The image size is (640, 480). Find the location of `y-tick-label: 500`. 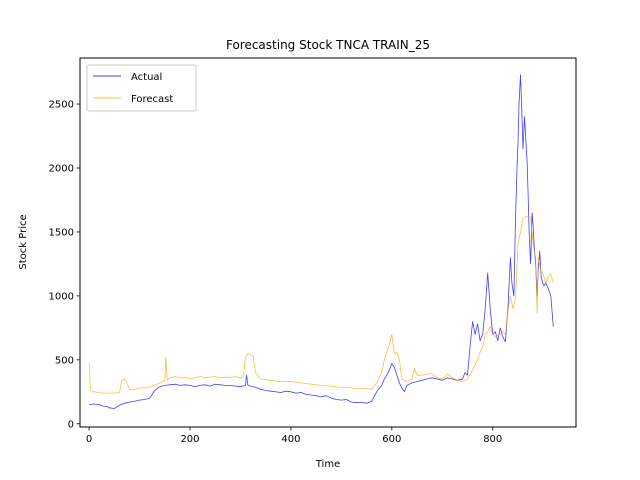

y-tick-label: 500 is located at coordinates (64, 360).